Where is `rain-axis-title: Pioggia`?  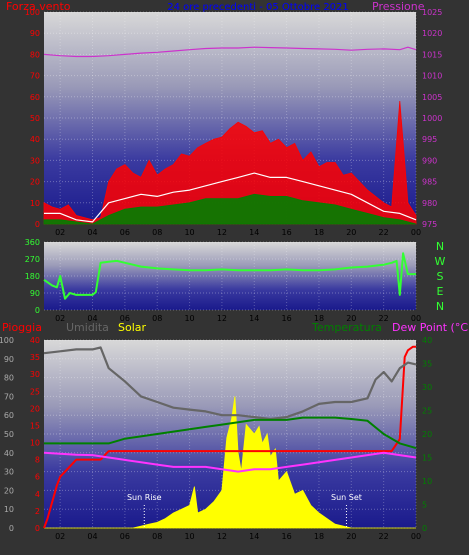
rain-axis-title: Pioggia is located at coordinates (22, 327).